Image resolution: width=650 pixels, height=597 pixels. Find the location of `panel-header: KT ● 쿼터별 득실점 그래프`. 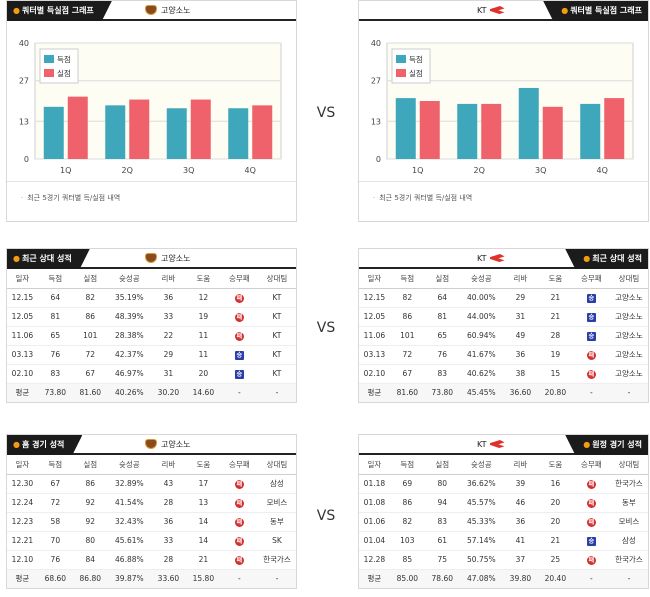

panel-header: KT ● 쿼터별 득실점 그래프 is located at coordinates (503, 11).